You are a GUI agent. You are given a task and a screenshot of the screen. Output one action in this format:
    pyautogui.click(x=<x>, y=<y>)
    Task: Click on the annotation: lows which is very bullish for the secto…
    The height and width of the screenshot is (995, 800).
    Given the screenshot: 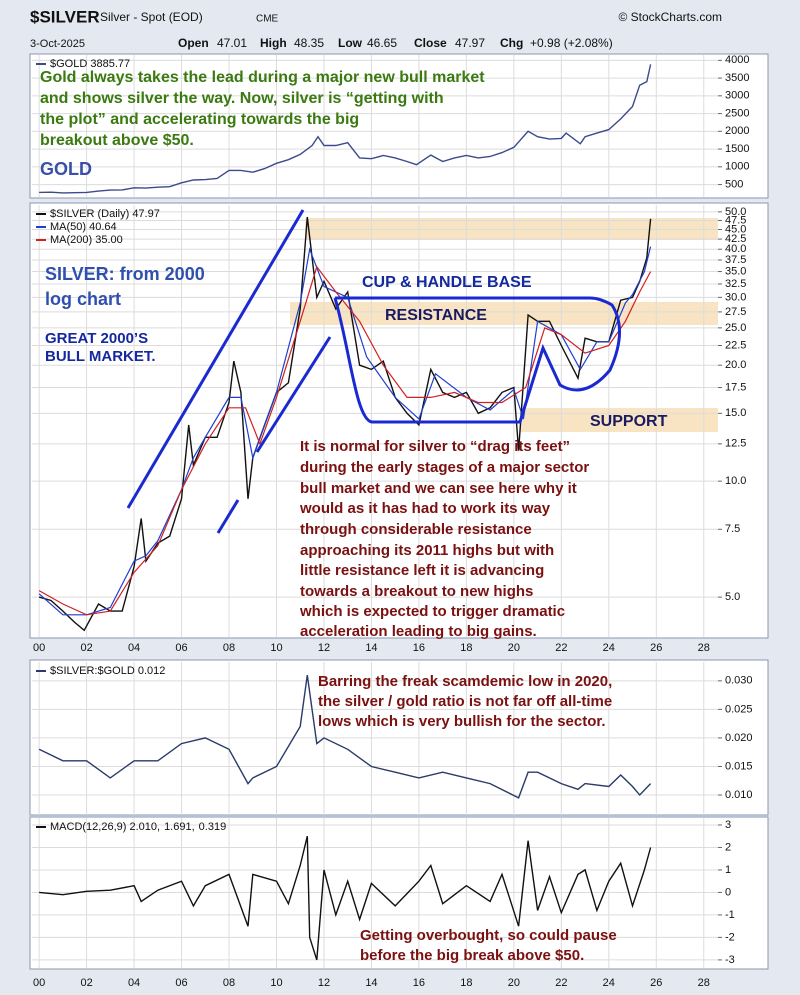 What is the action you would take?
    pyautogui.click(x=462, y=721)
    